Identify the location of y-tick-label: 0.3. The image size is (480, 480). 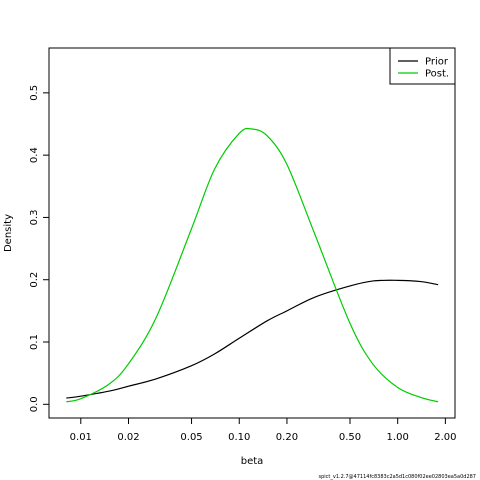
(34, 217).